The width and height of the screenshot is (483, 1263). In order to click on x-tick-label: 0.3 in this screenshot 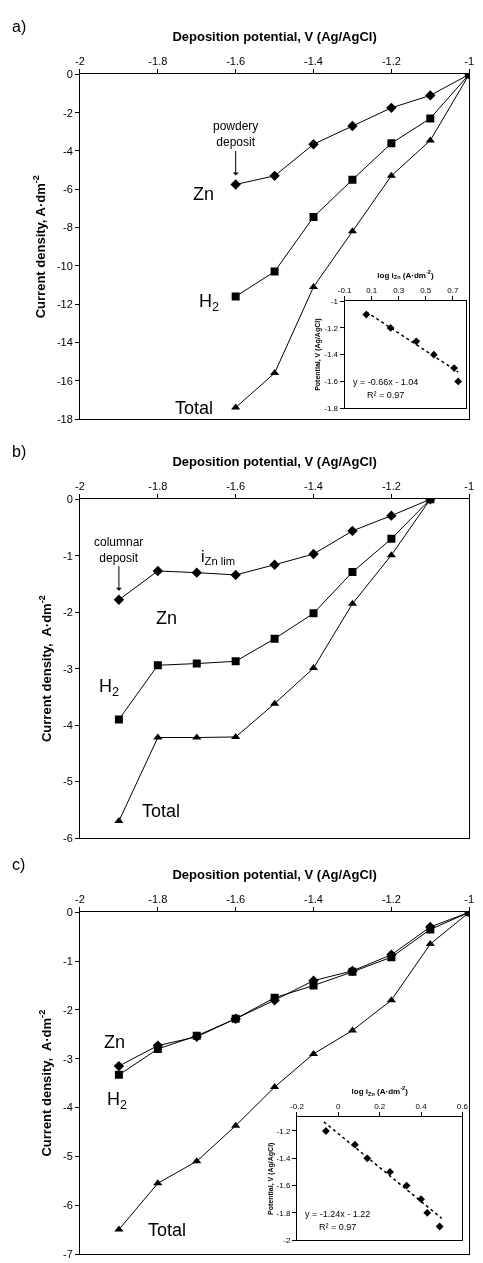, I will do `click(399, 290)`.